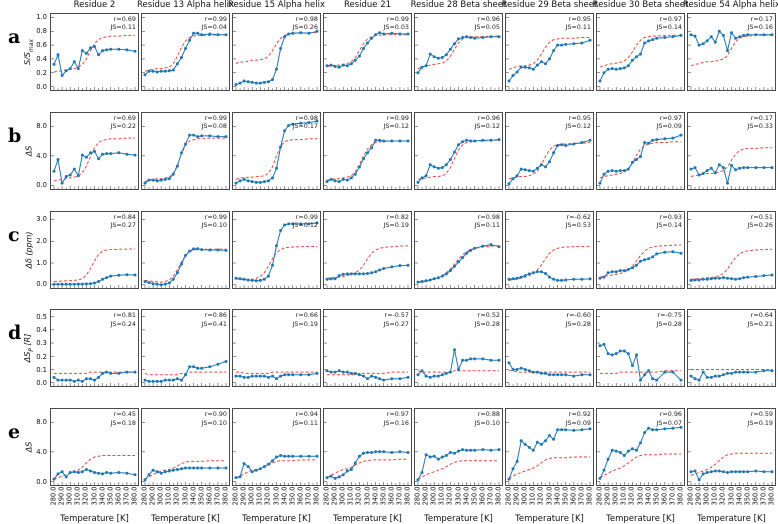 The height and width of the screenshot is (524, 778). Describe the element at coordinates (367, 249) in the screenshot. I see `subplot-c-col4: r=0.82 JS=0.19` at that location.